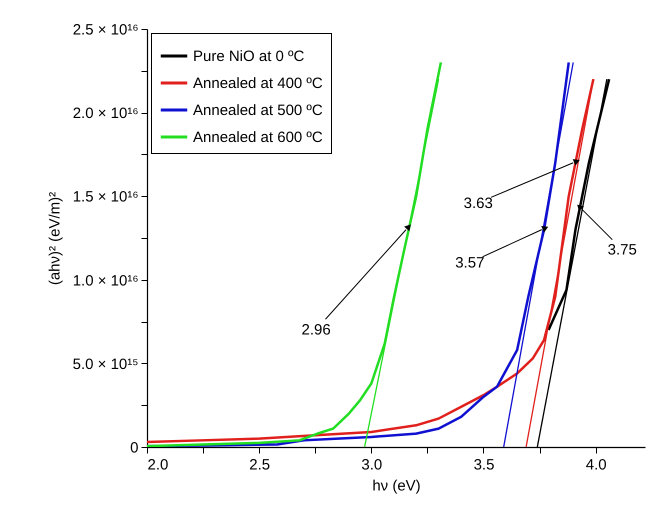  Describe the element at coordinates (55, 239) in the screenshot. I see `y-axis-title: (ahν)² (eV/m)²` at that location.